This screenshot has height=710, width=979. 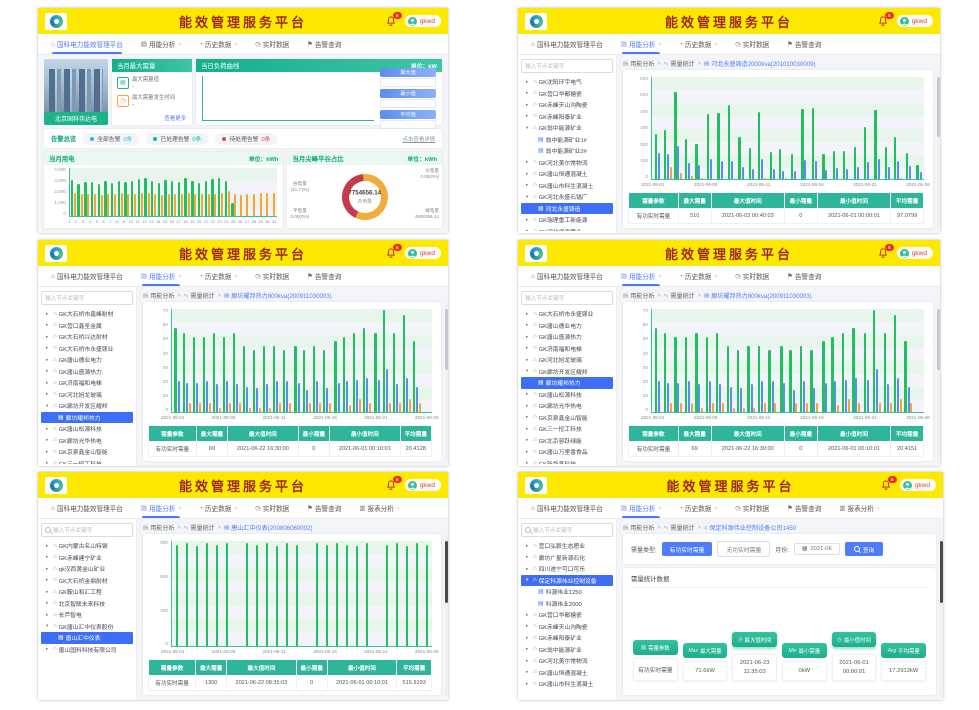 What do you see at coordinates (87, 337) in the screenshot?
I see `tree-node: ▸ ⌂ GK大石桥兴达耐材` at bounding box center [87, 337].